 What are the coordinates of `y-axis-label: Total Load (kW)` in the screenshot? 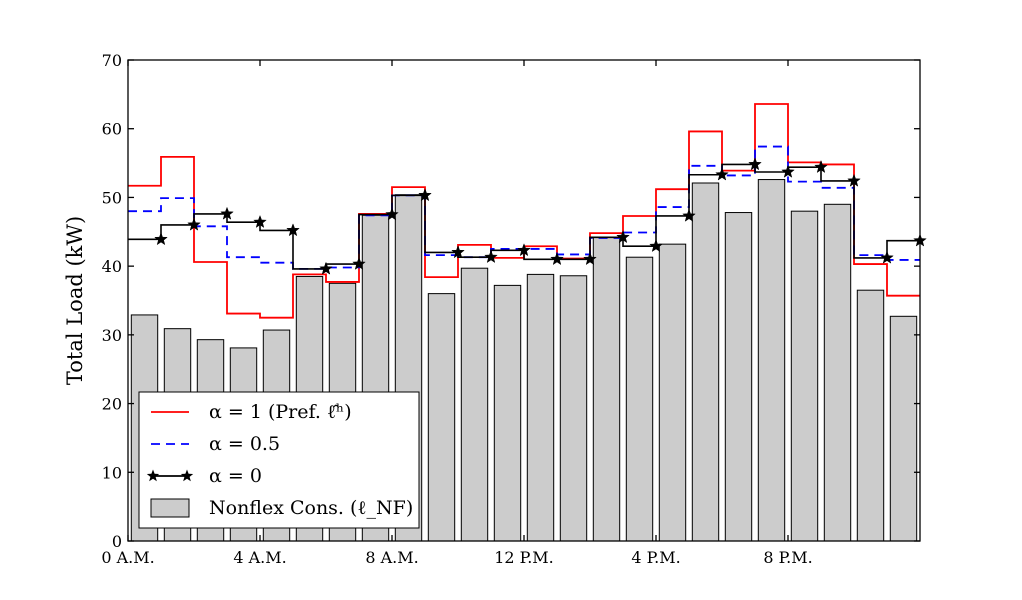 It's located at (75, 300).